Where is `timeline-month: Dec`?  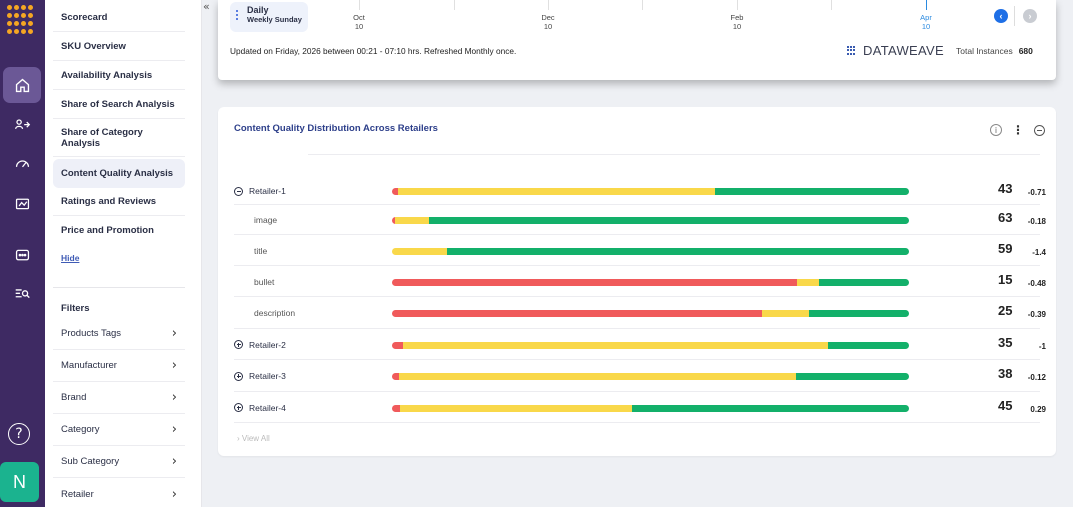 timeline-month: Dec is located at coordinates (548, 17).